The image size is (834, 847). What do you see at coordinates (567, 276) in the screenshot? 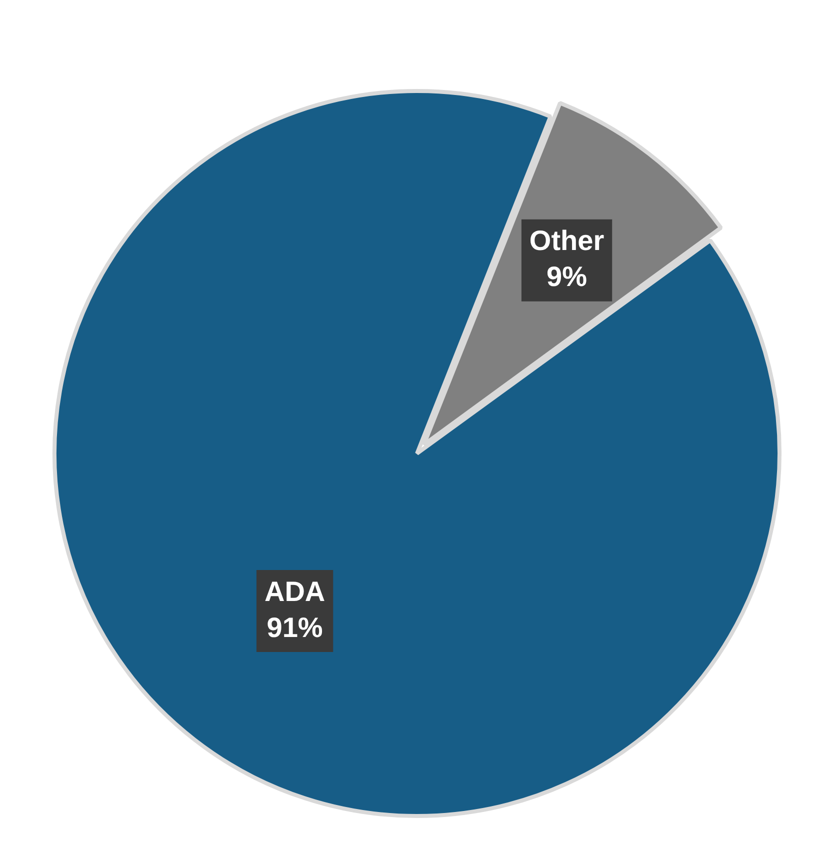
I see `data-label: 9%` at bounding box center [567, 276].